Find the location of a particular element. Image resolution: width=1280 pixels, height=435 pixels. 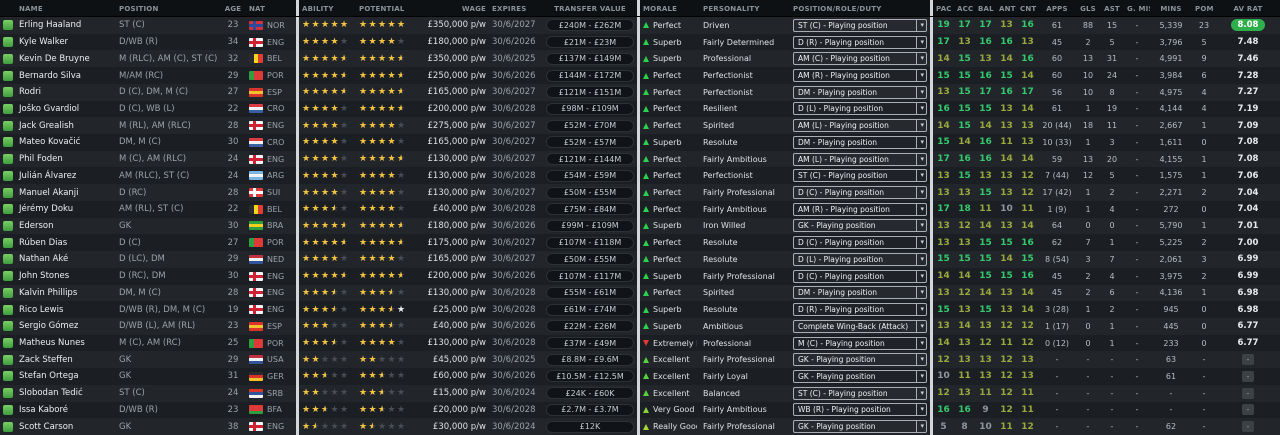

player-name: Sergio Gómez is located at coordinates (49, 326).